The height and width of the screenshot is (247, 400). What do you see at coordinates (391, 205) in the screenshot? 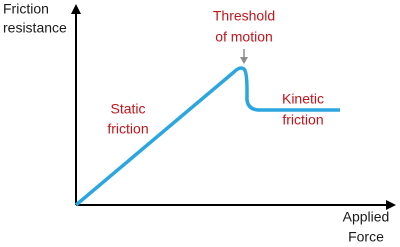
I see `x-axis-arrow` at bounding box center [391, 205].